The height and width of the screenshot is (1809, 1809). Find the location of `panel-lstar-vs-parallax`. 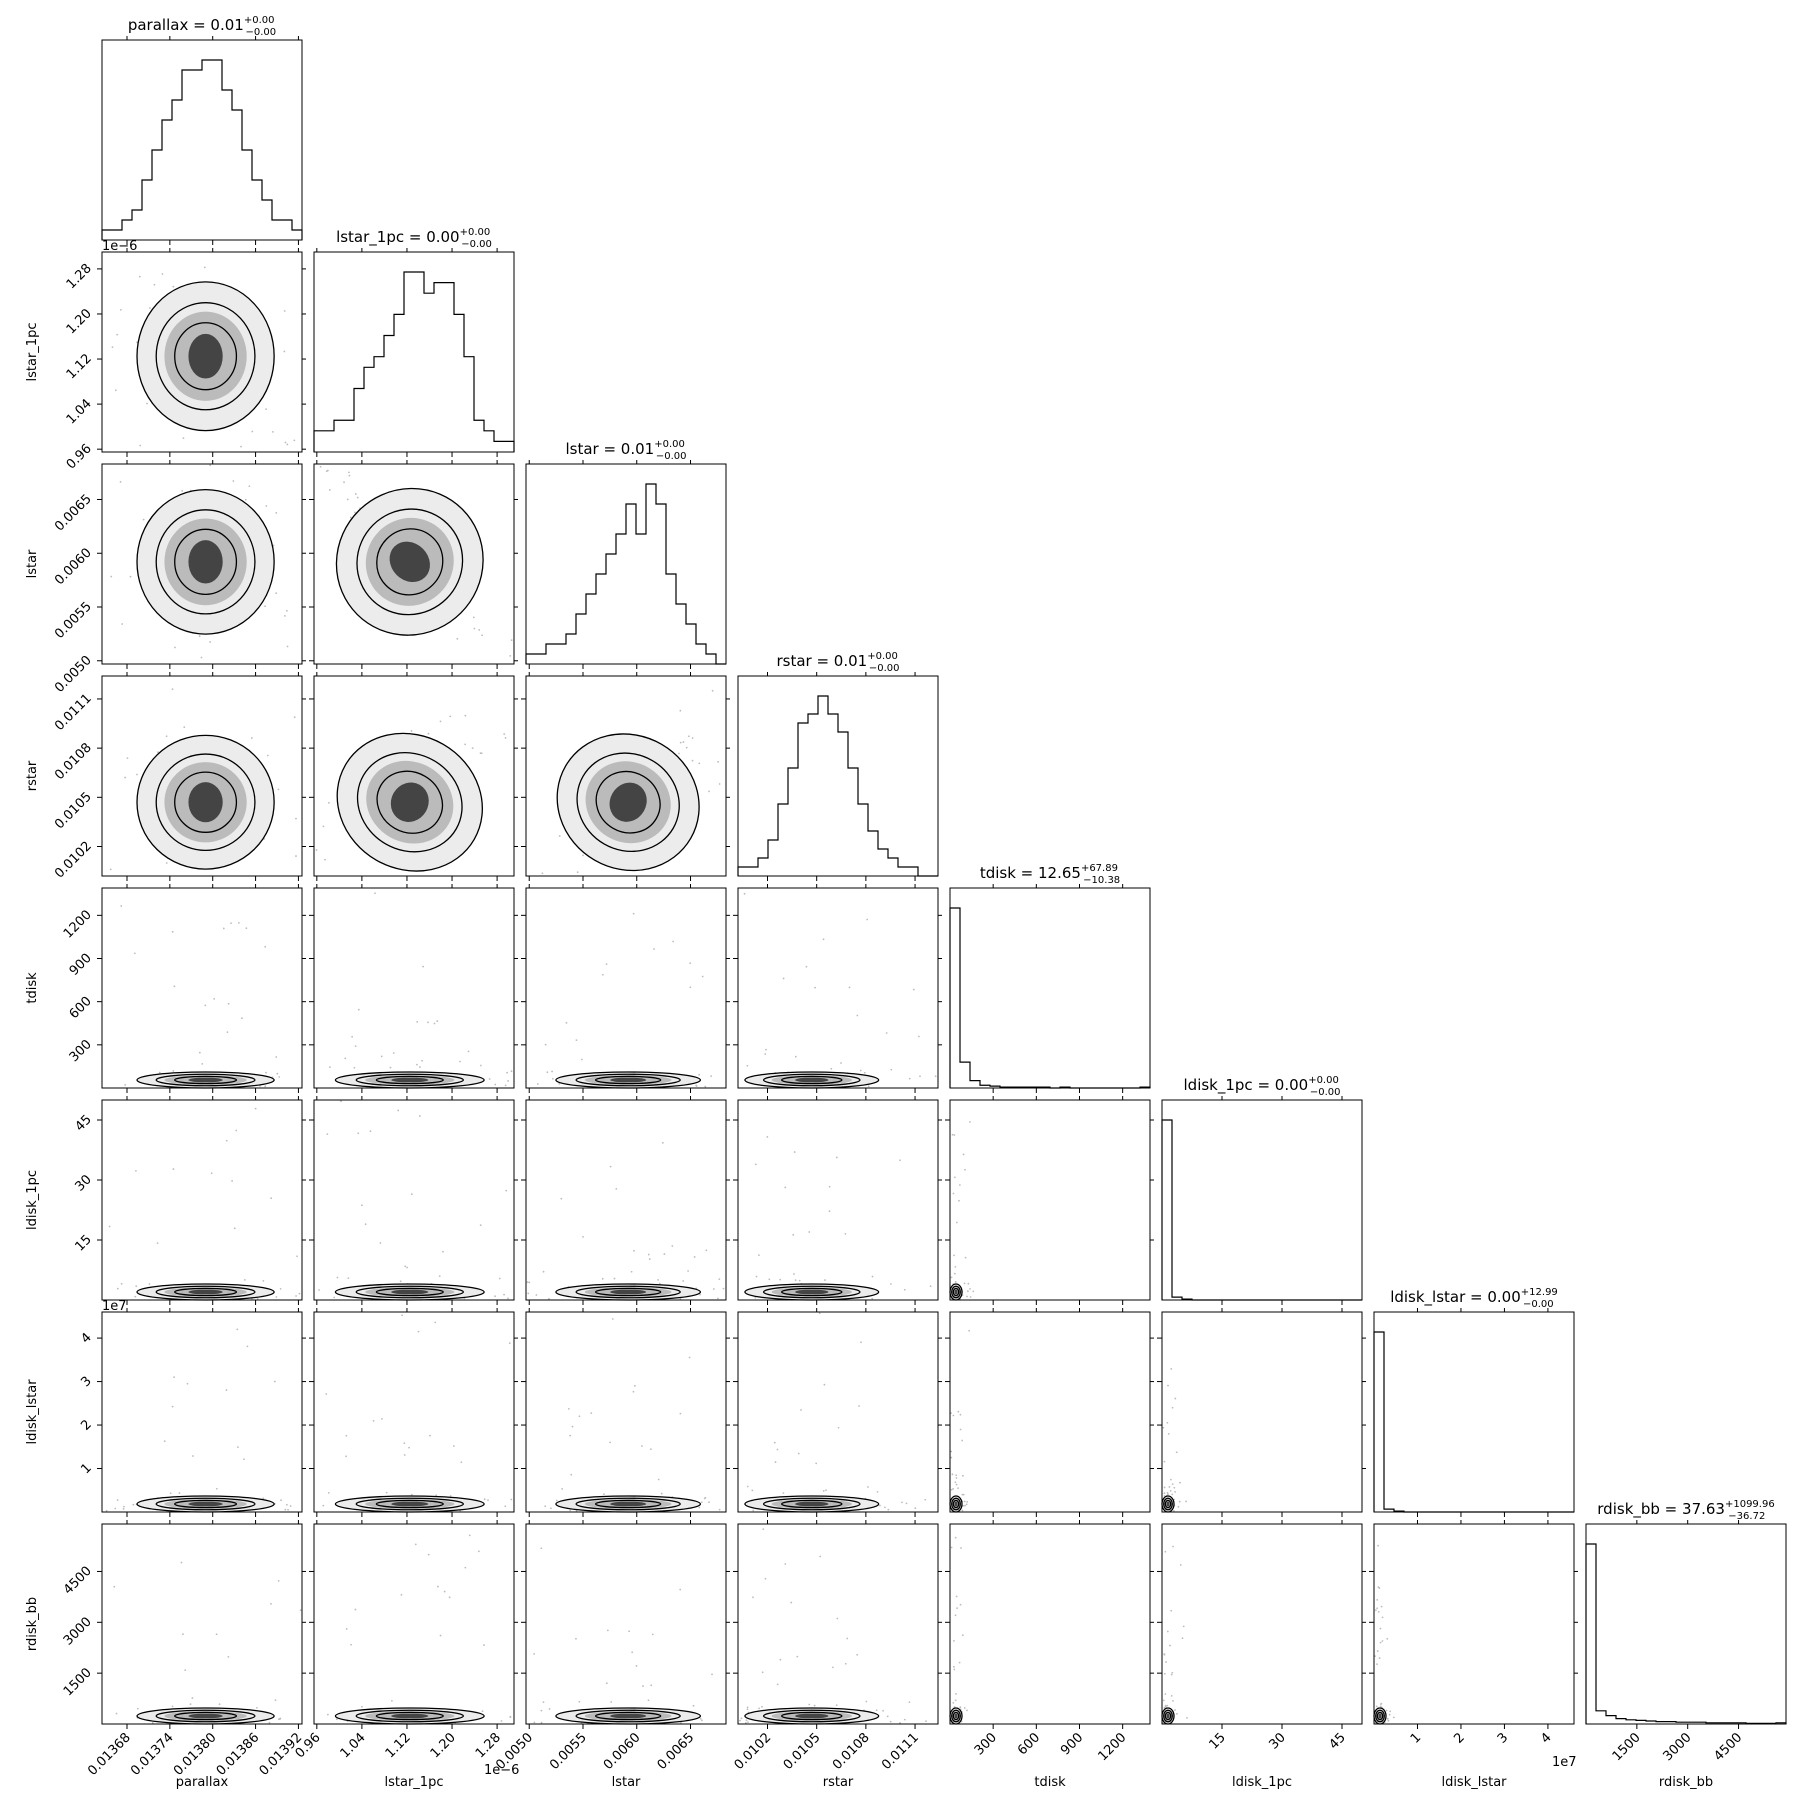

panel-lstar-vs-parallax is located at coordinates (201, 564).